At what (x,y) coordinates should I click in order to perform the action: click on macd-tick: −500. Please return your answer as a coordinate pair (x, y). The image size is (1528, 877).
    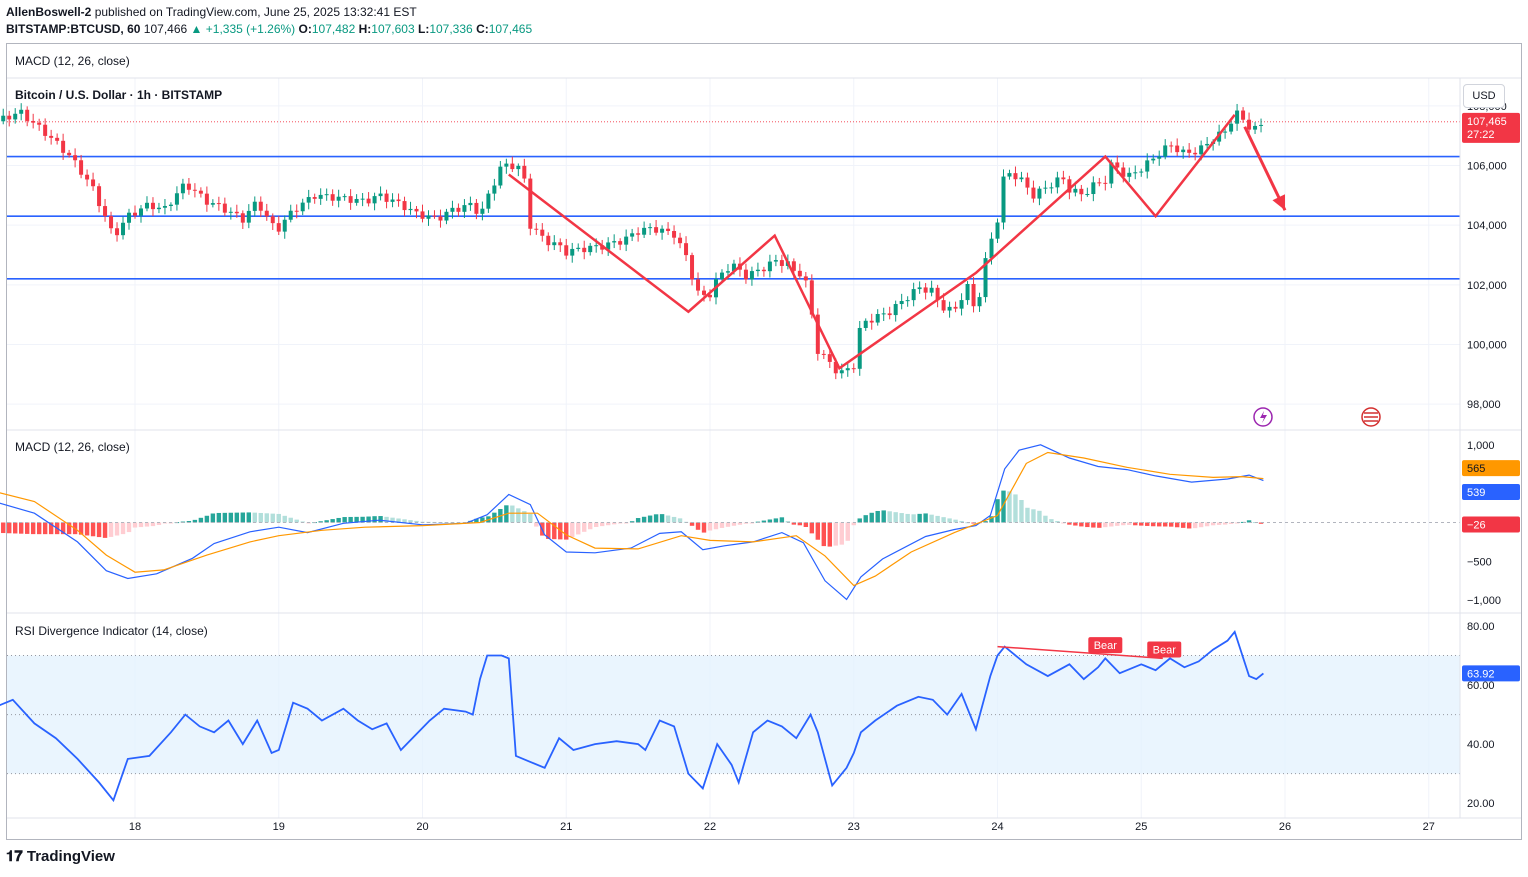
    Looking at the image, I should click on (1479, 562).